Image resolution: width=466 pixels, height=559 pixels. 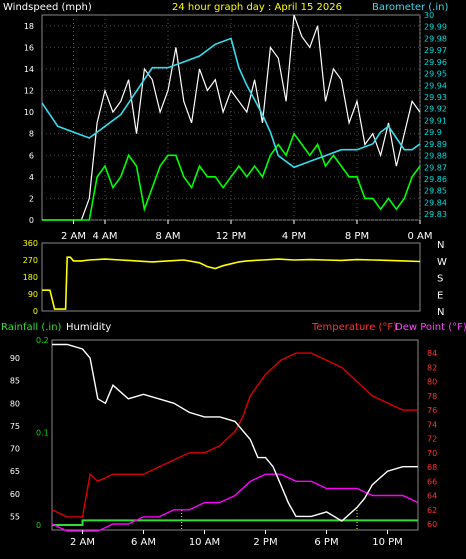 What do you see at coordinates (35, 311) in the screenshot?
I see `direction-ytick-label: 0` at bounding box center [35, 311].